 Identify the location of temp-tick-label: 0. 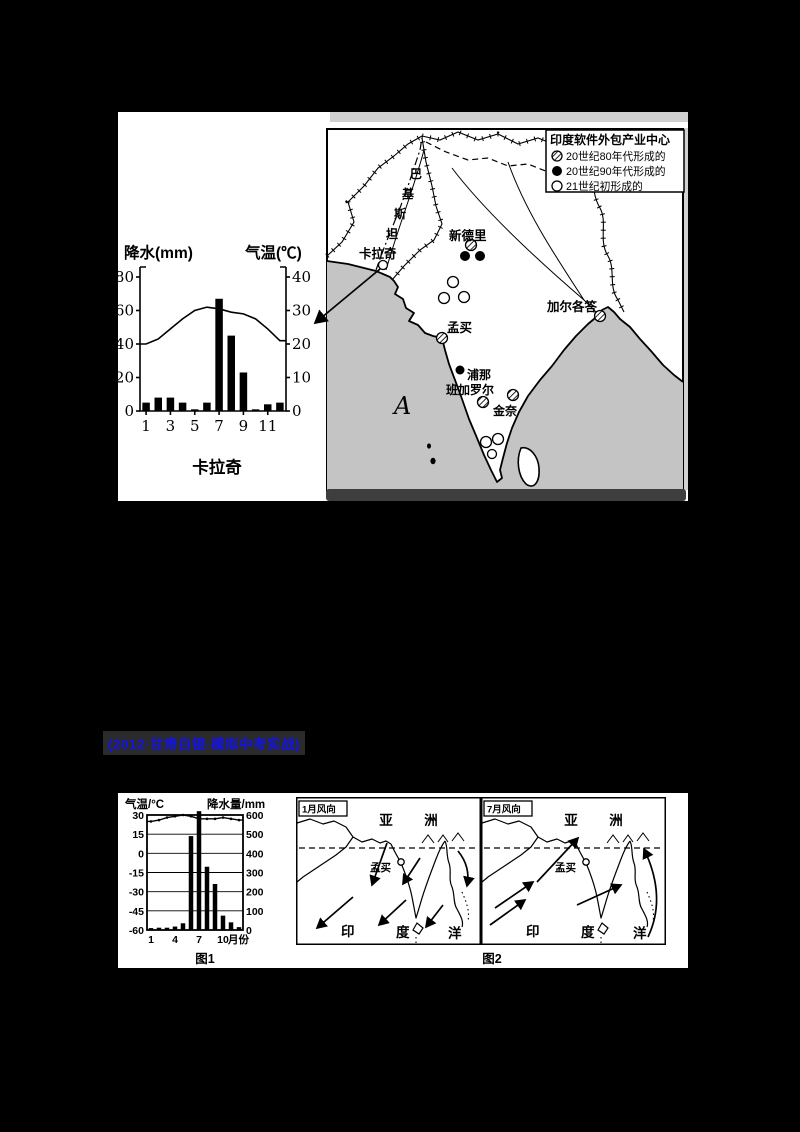
(141, 854).